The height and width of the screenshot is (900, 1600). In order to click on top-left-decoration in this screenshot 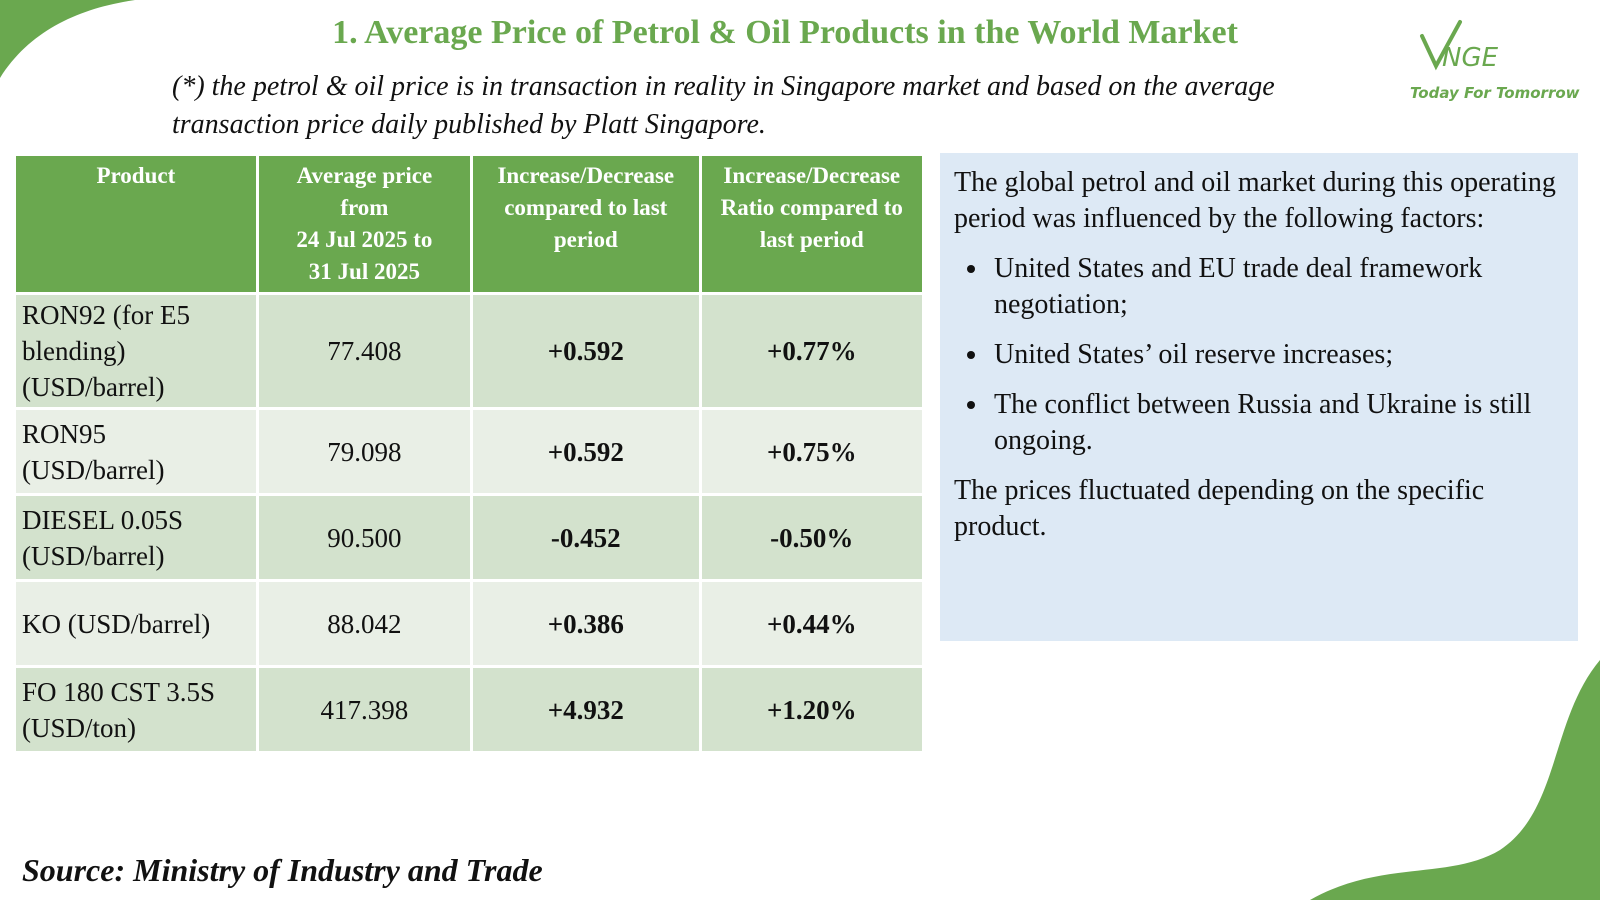, I will do `click(67, 39)`.